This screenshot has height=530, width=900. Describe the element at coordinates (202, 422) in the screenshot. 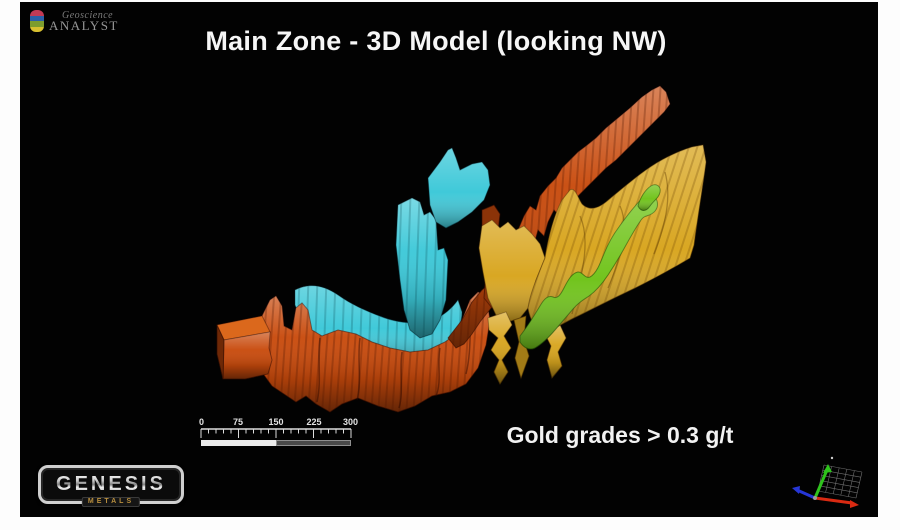

I see `scale-tick-label: 0` at that location.